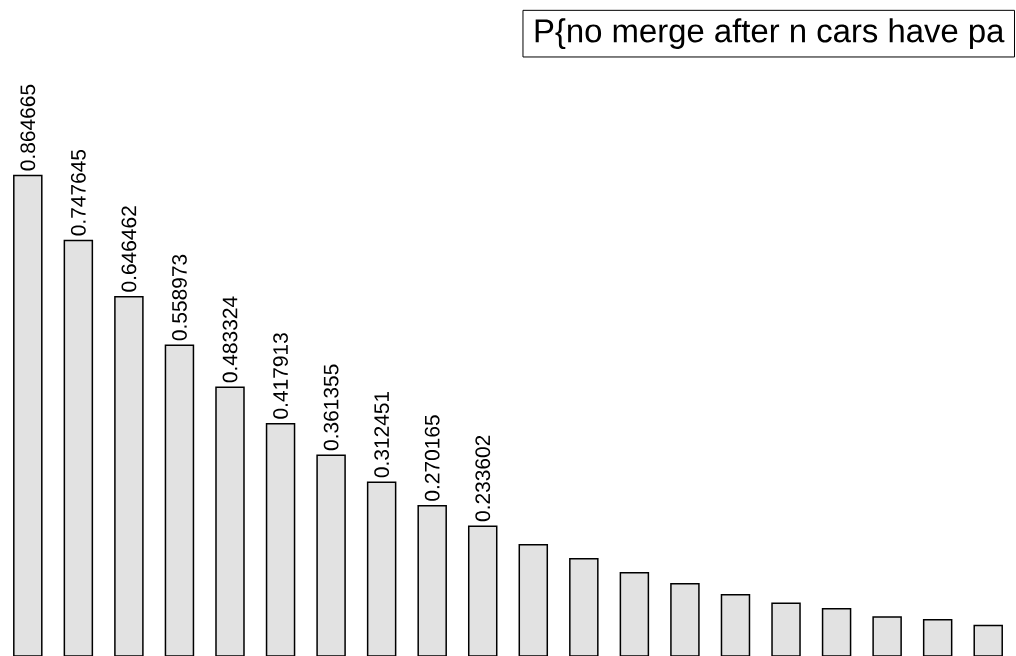 This screenshot has height=656, width=1016. What do you see at coordinates (78, 192) in the screenshot?
I see `data-label: 0.747645` at bounding box center [78, 192].